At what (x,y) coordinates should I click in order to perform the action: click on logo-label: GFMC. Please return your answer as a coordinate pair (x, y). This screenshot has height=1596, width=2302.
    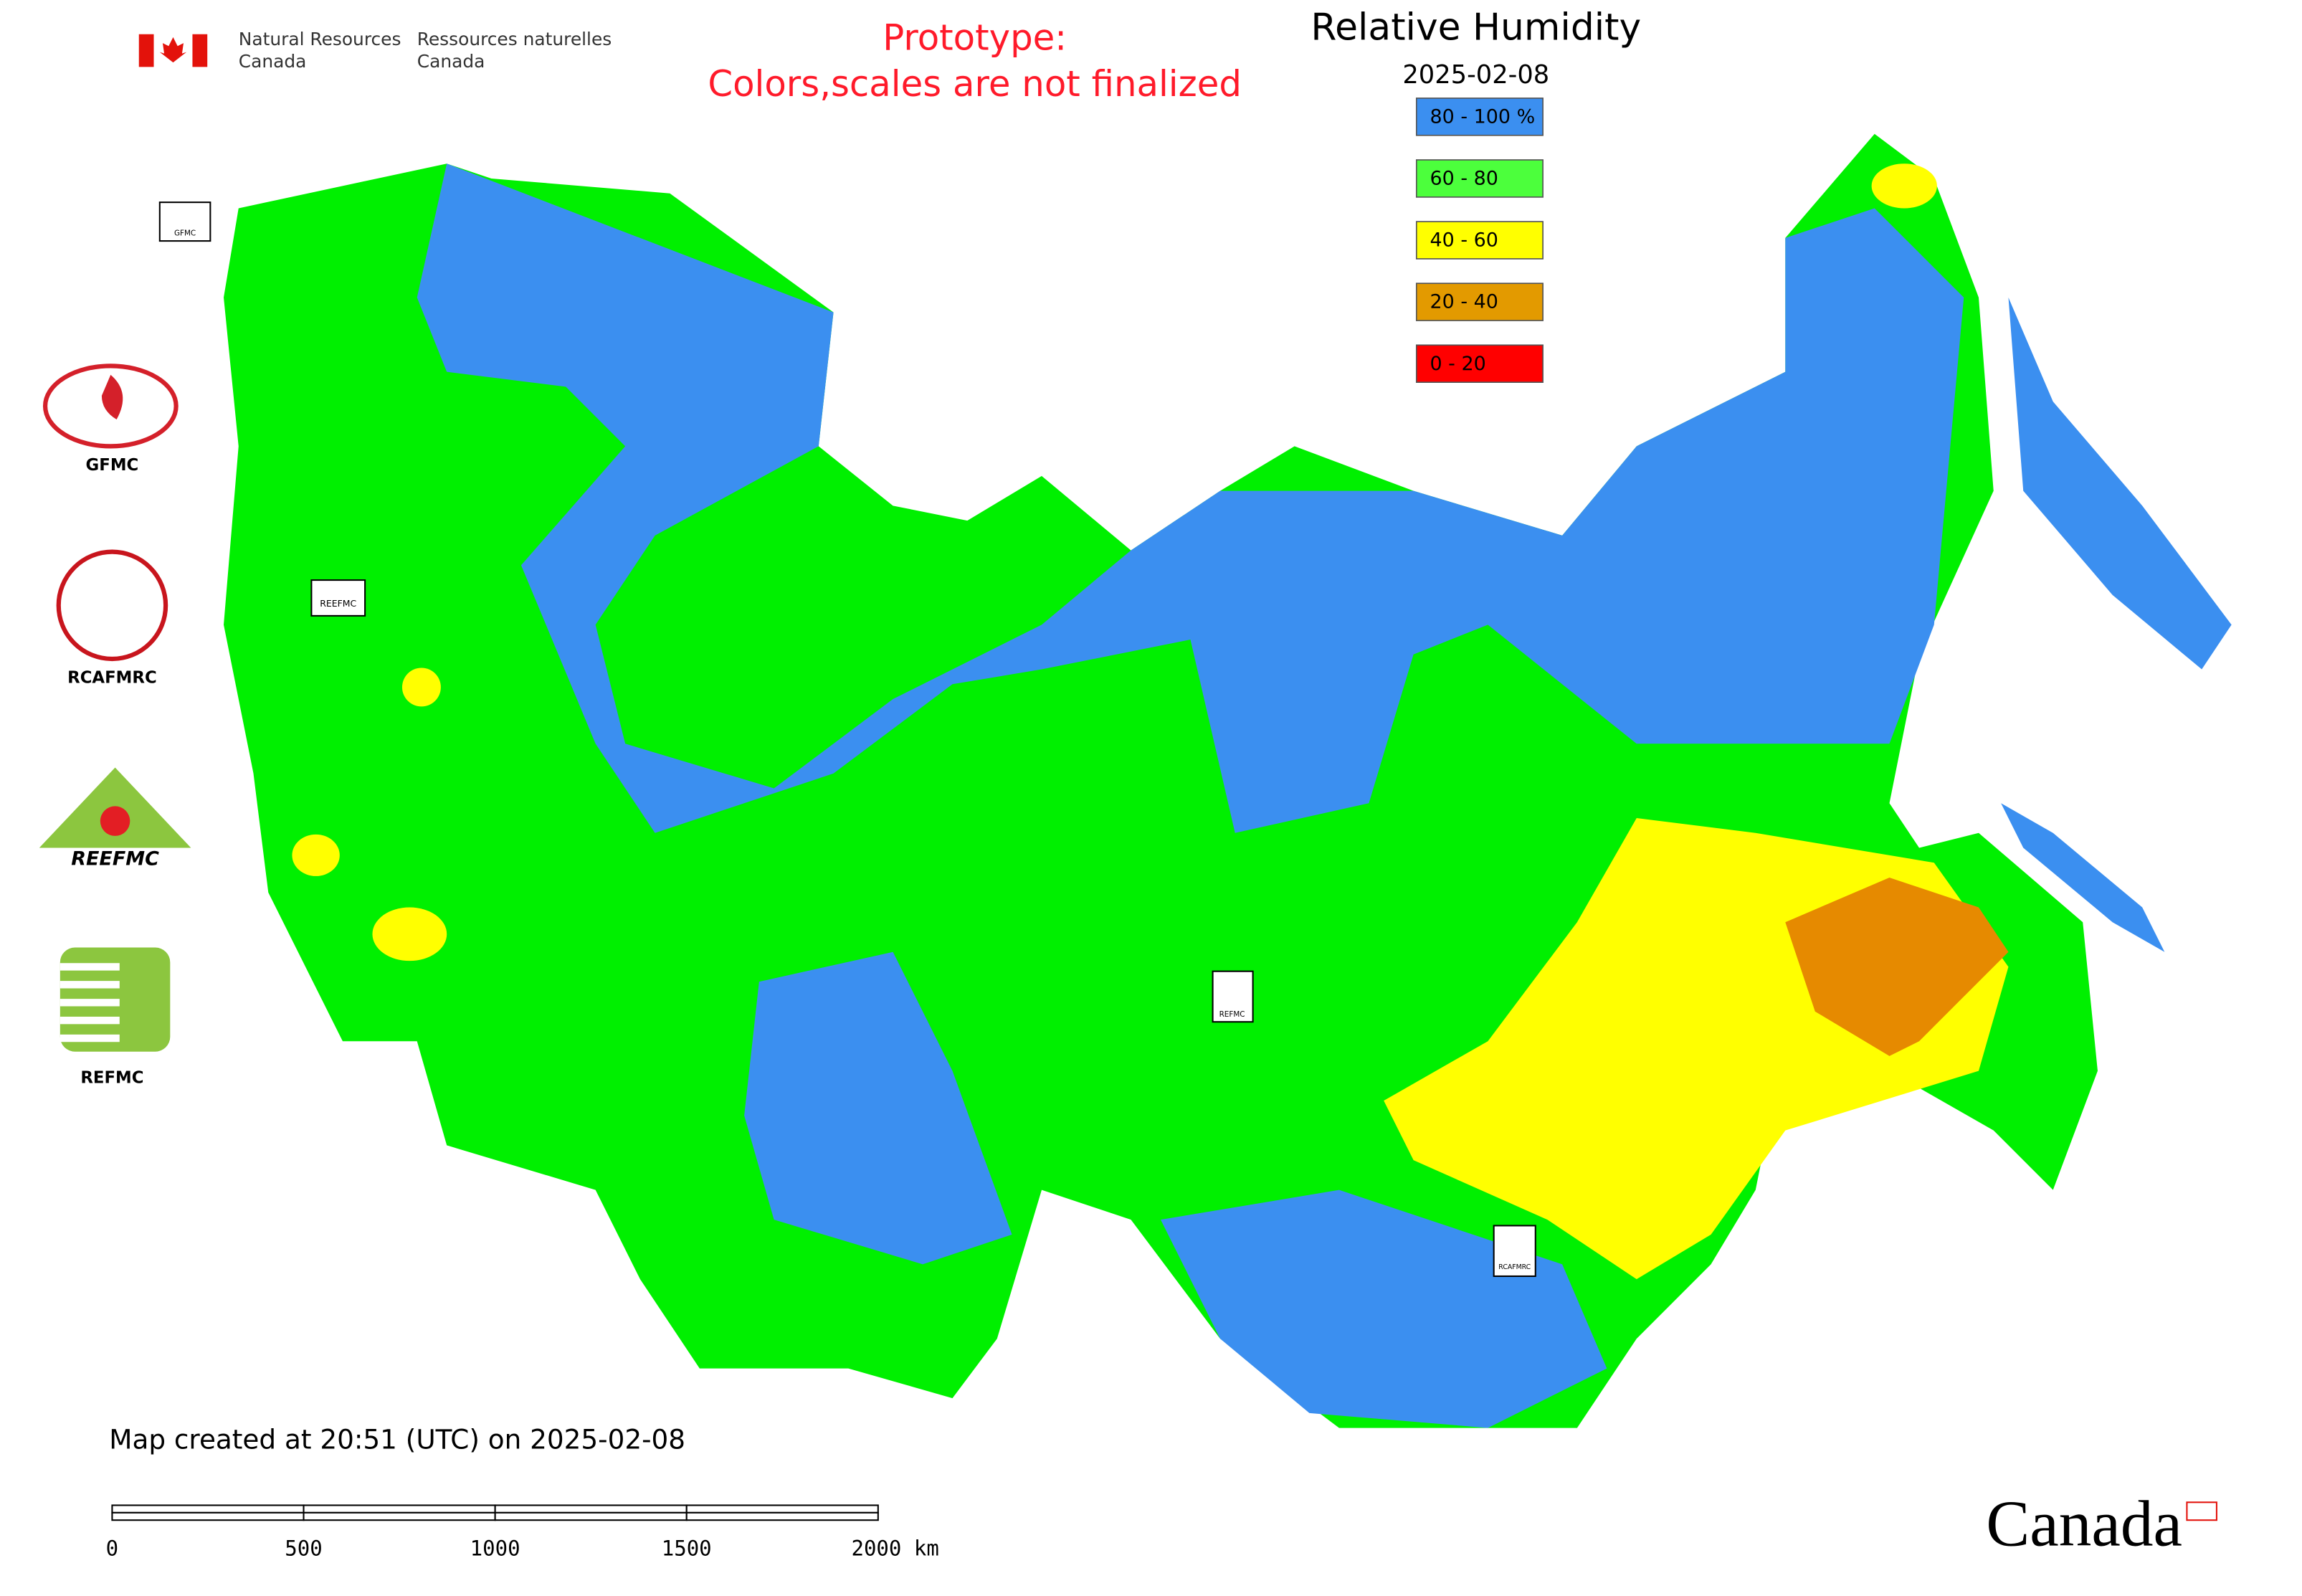
    Looking at the image, I should click on (113, 465).